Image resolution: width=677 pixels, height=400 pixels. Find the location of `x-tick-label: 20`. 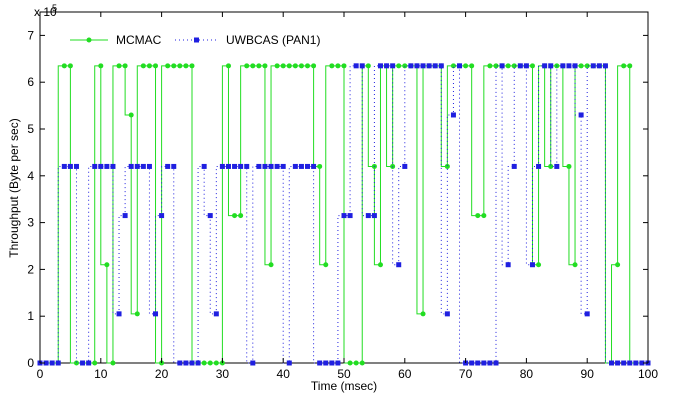

x-tick-label: 20 is located at coordinates (162, 374).